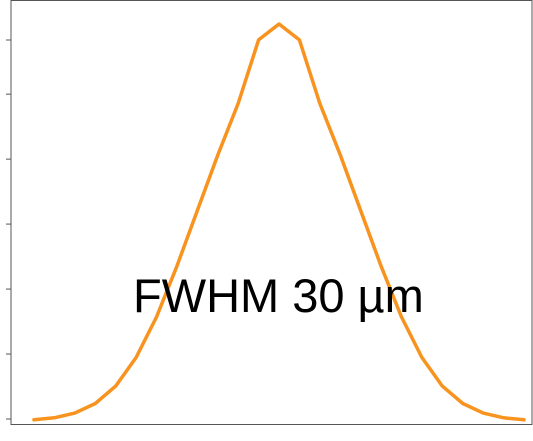 The width and height of the screenshot is (533, 441). What do you see at coordinates (8, 229) in the screenshot?
I see `y-ticks` at bounding box center [8, 229].